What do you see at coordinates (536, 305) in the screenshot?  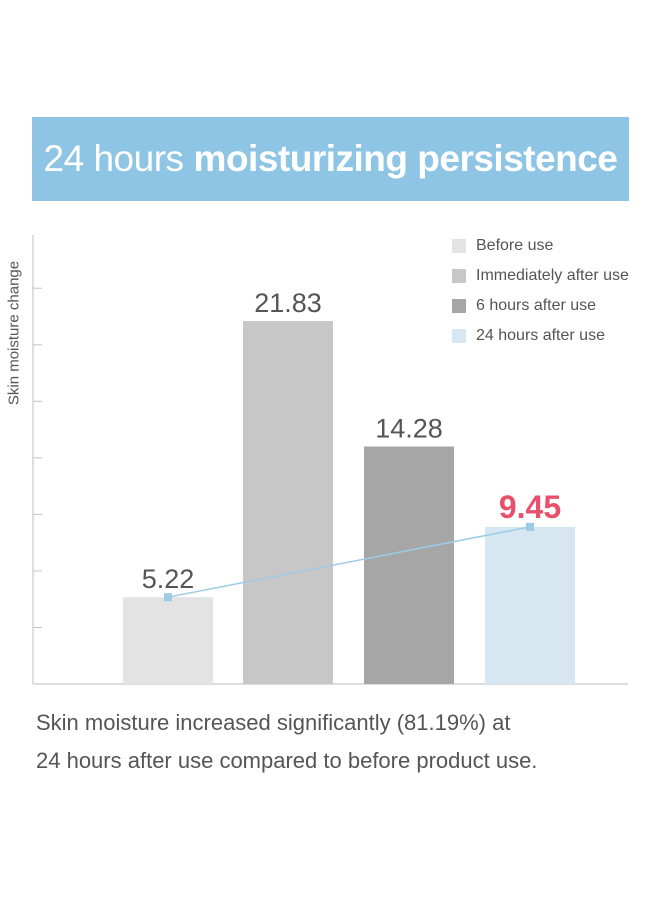 I see `legend-label: 6 hours after use` at bounding box center [536, 305].